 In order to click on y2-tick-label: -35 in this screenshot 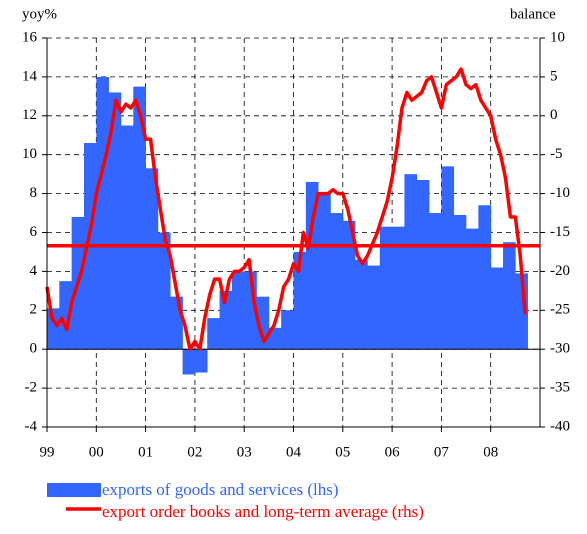, I will do `click(560, 388)`.